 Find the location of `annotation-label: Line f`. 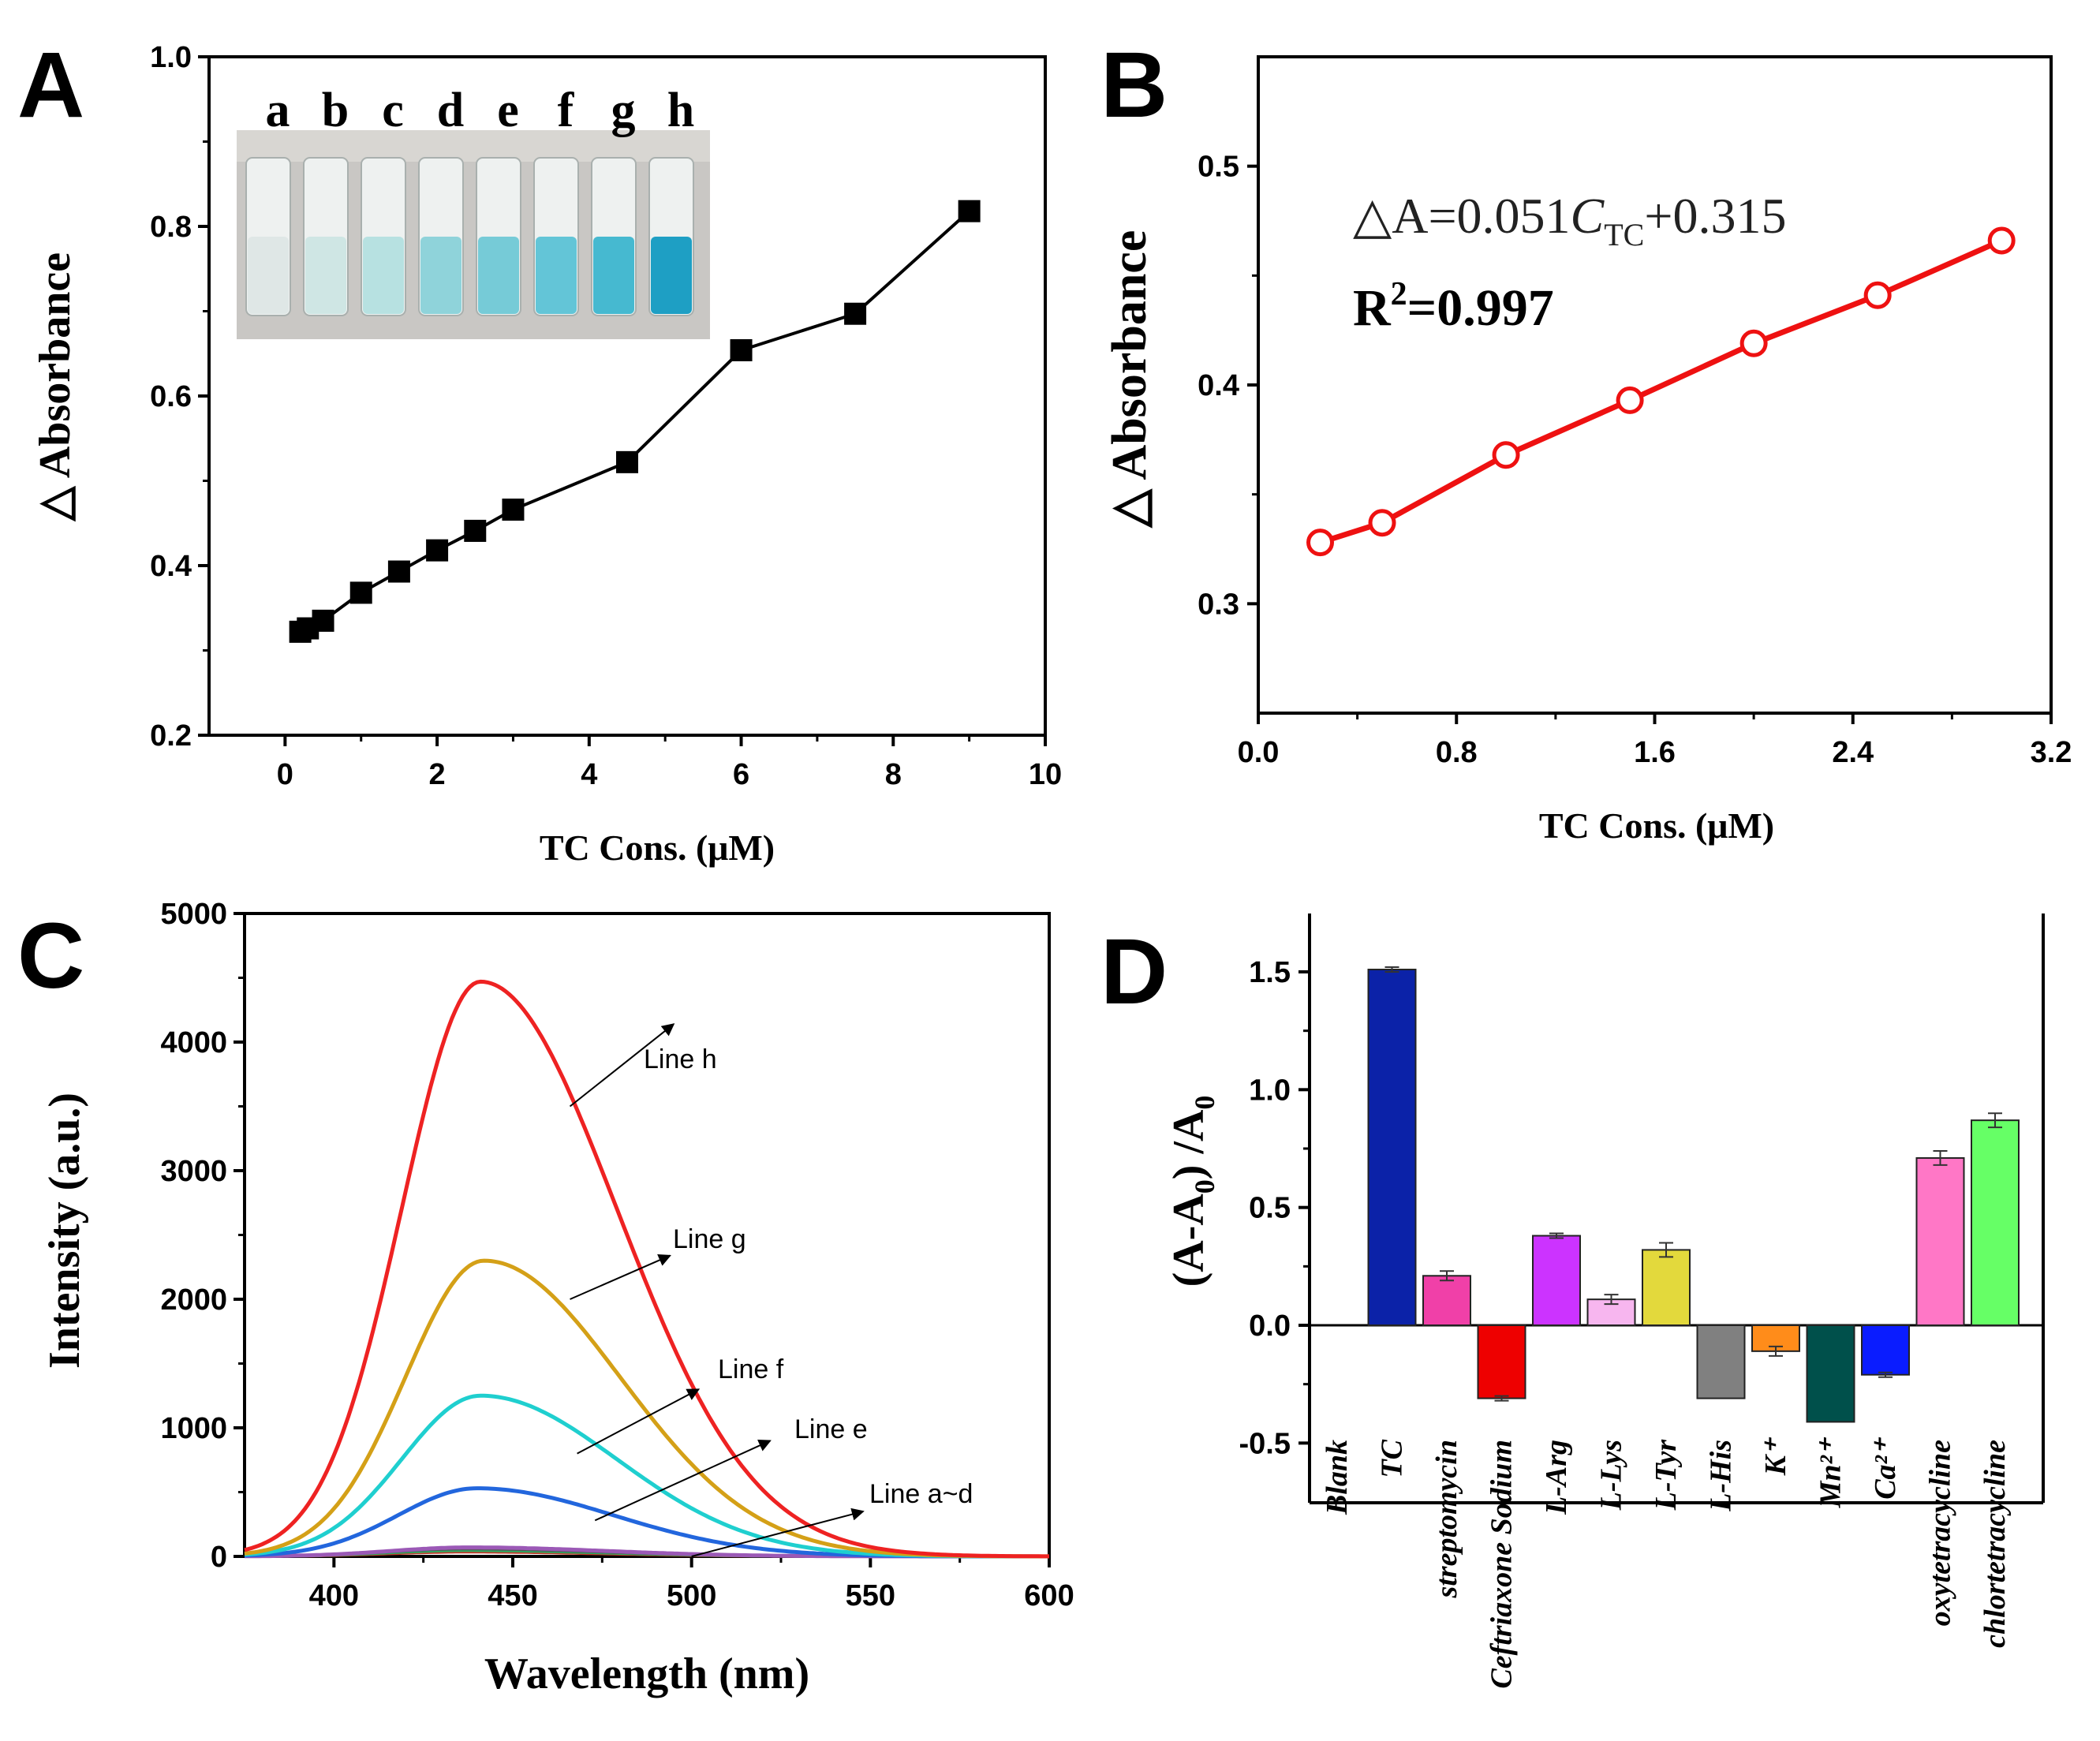

annotation-label: Line f is located at coordinates (751, 1369).